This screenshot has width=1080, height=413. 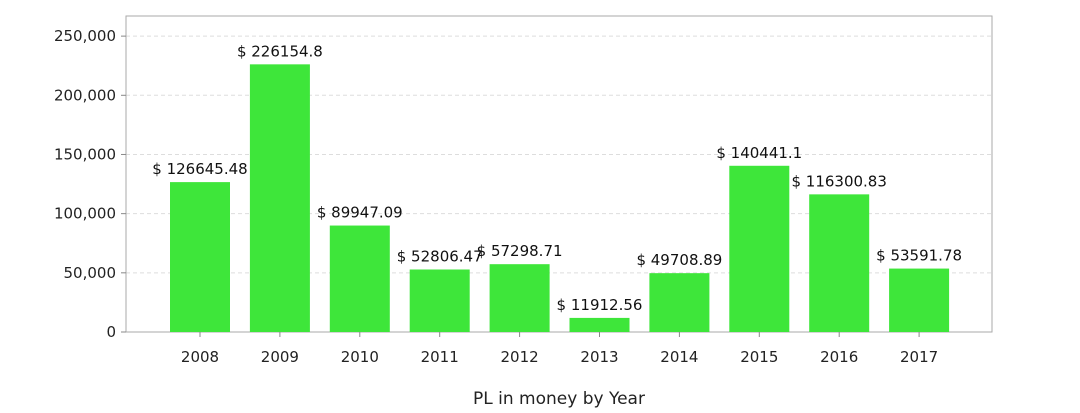 I want to click on x-axis: 2008 2009 2010 2011 2012 2013 2014 2015 2016 2017, so click(x=559, y=349).